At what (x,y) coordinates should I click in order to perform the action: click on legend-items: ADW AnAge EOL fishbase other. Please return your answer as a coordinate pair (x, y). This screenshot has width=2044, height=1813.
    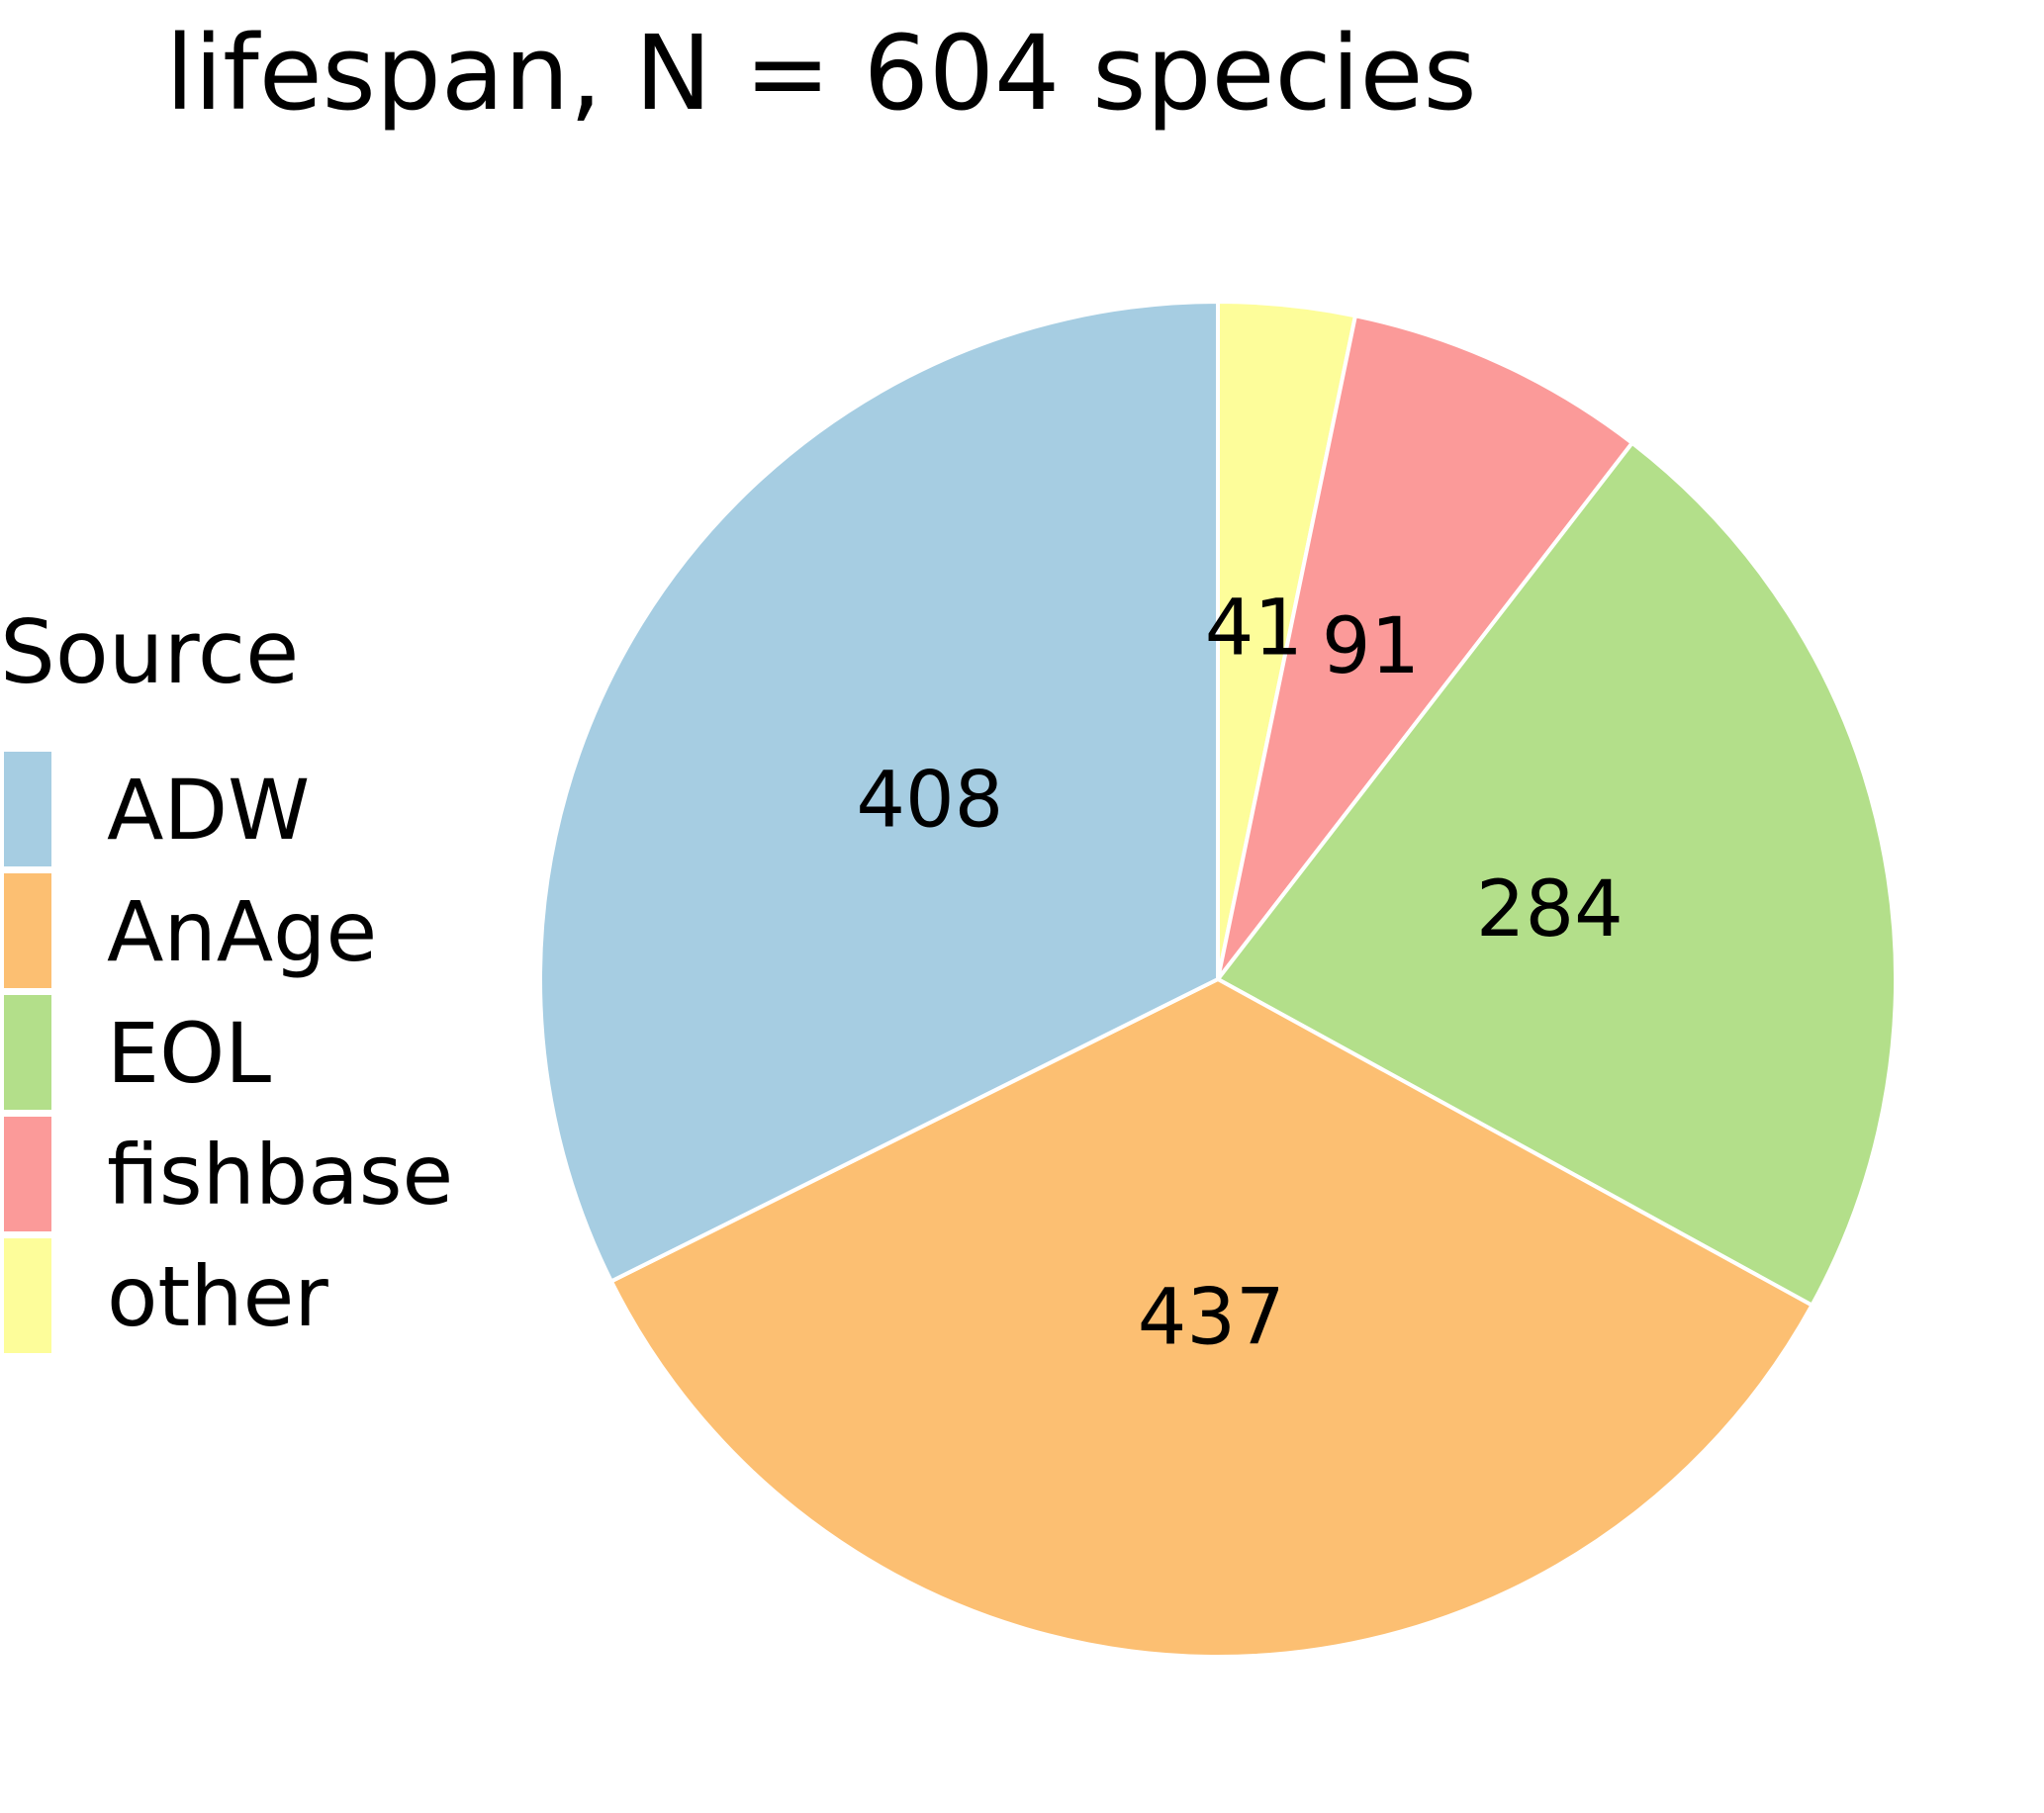
    Looking at the image, I should click on (228, 1052).